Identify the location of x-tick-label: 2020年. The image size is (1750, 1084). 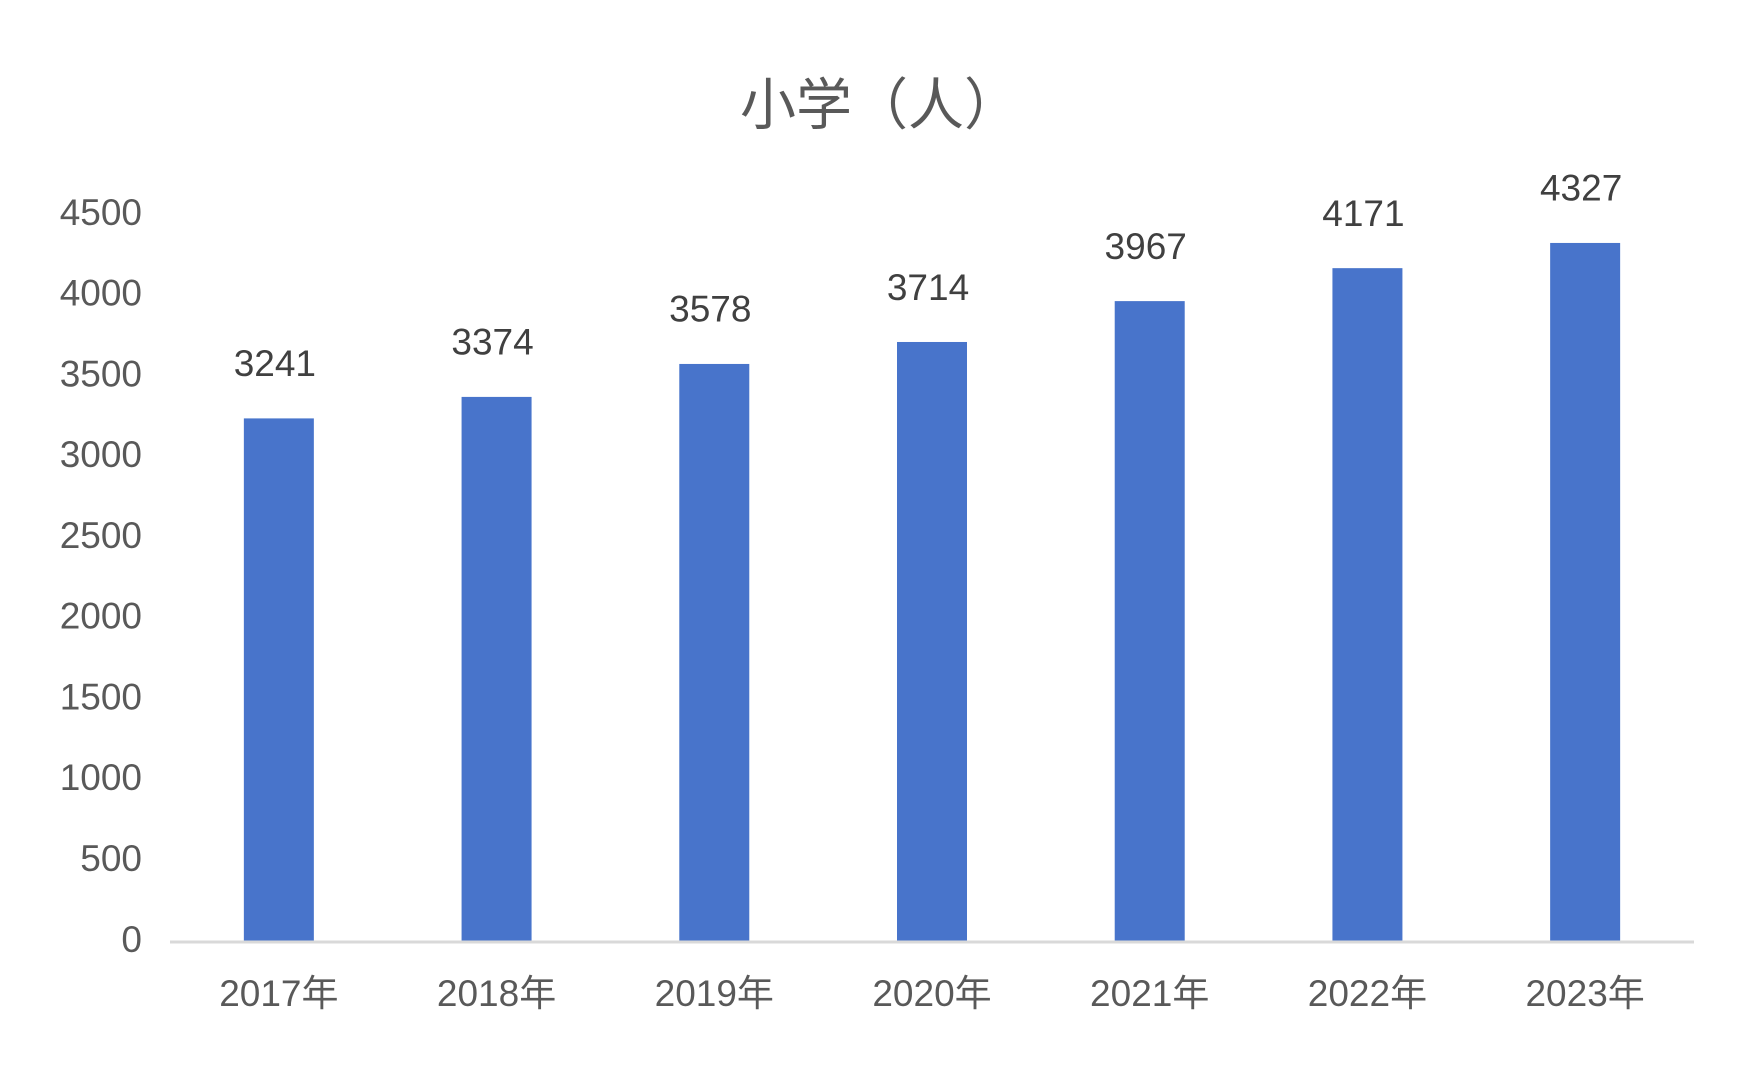
(931, 993).